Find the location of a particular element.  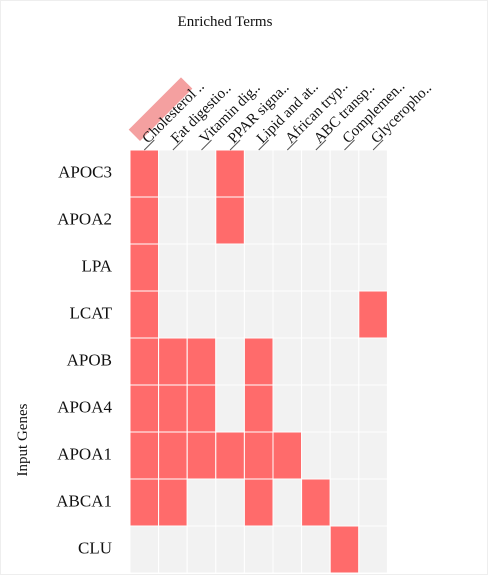

row-label: LPA is located at coordinates (96, 265).